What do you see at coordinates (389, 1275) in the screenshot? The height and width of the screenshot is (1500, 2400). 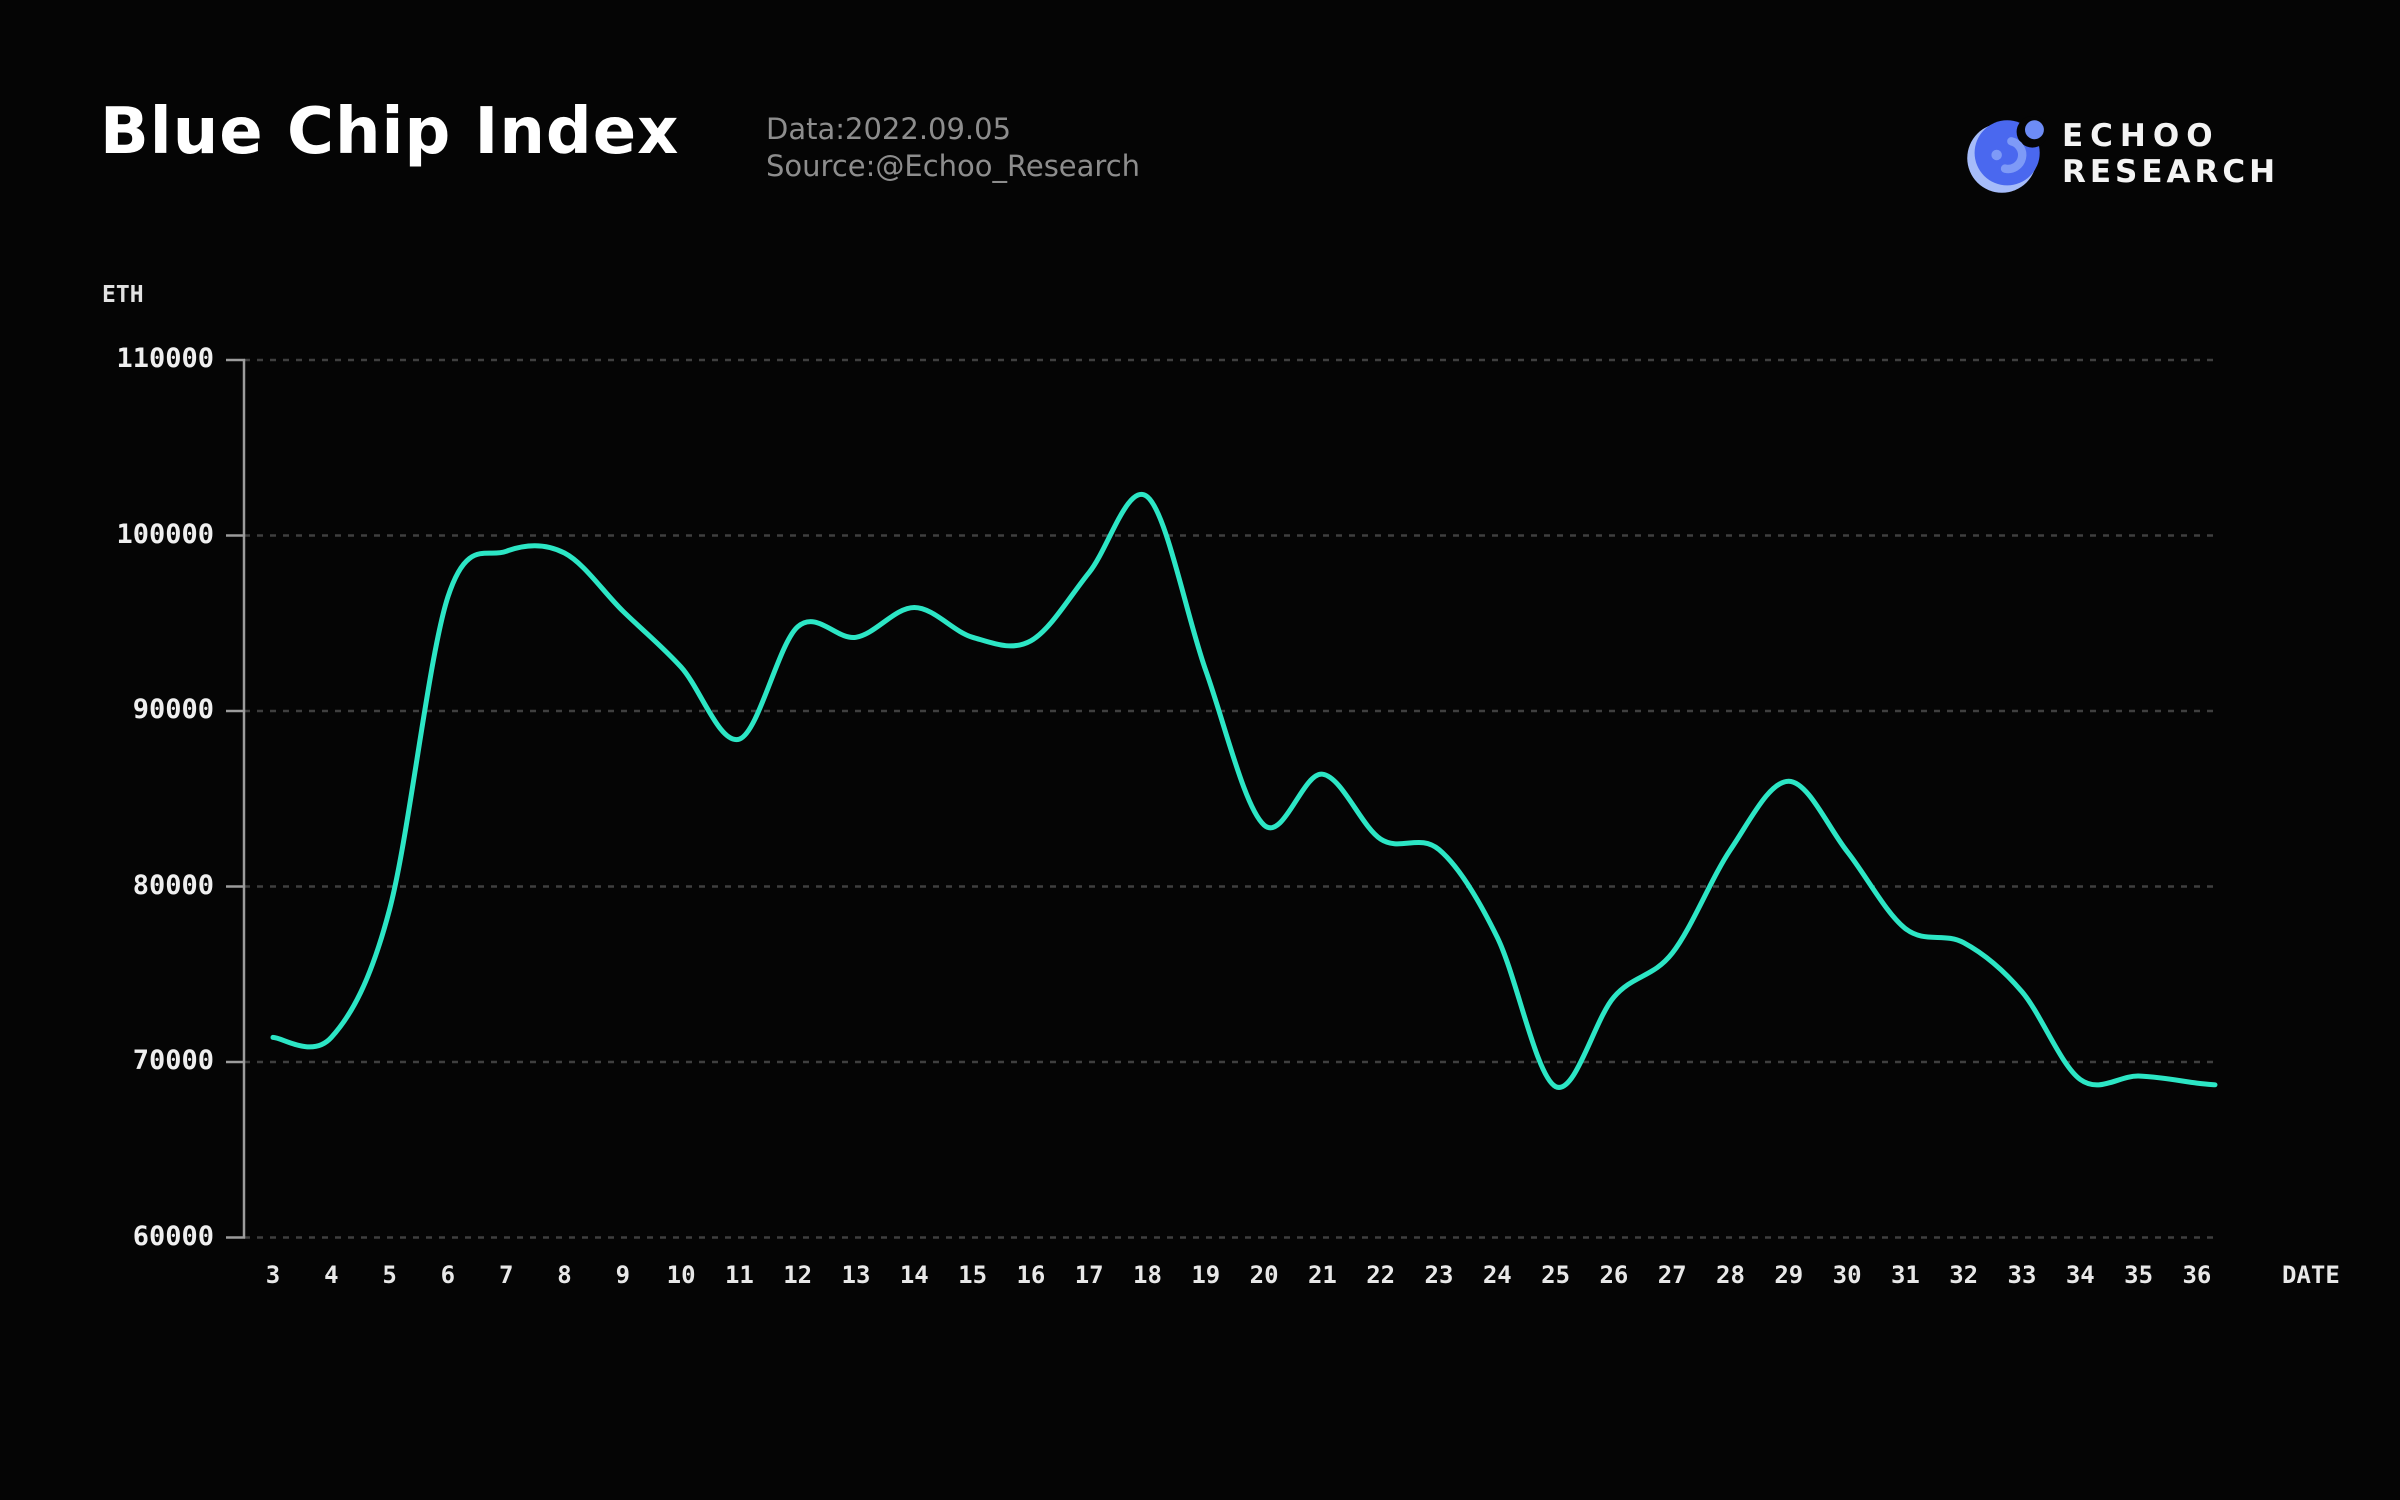 I see `x-axis-label: 5` at bounding box center [389, 1275].